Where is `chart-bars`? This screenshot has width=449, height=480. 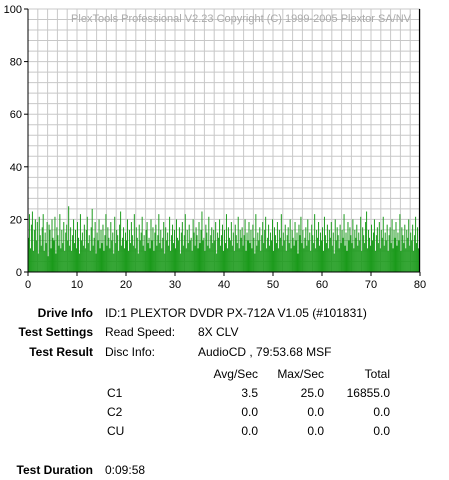 chart-bars is located at coordinates (224, 239).